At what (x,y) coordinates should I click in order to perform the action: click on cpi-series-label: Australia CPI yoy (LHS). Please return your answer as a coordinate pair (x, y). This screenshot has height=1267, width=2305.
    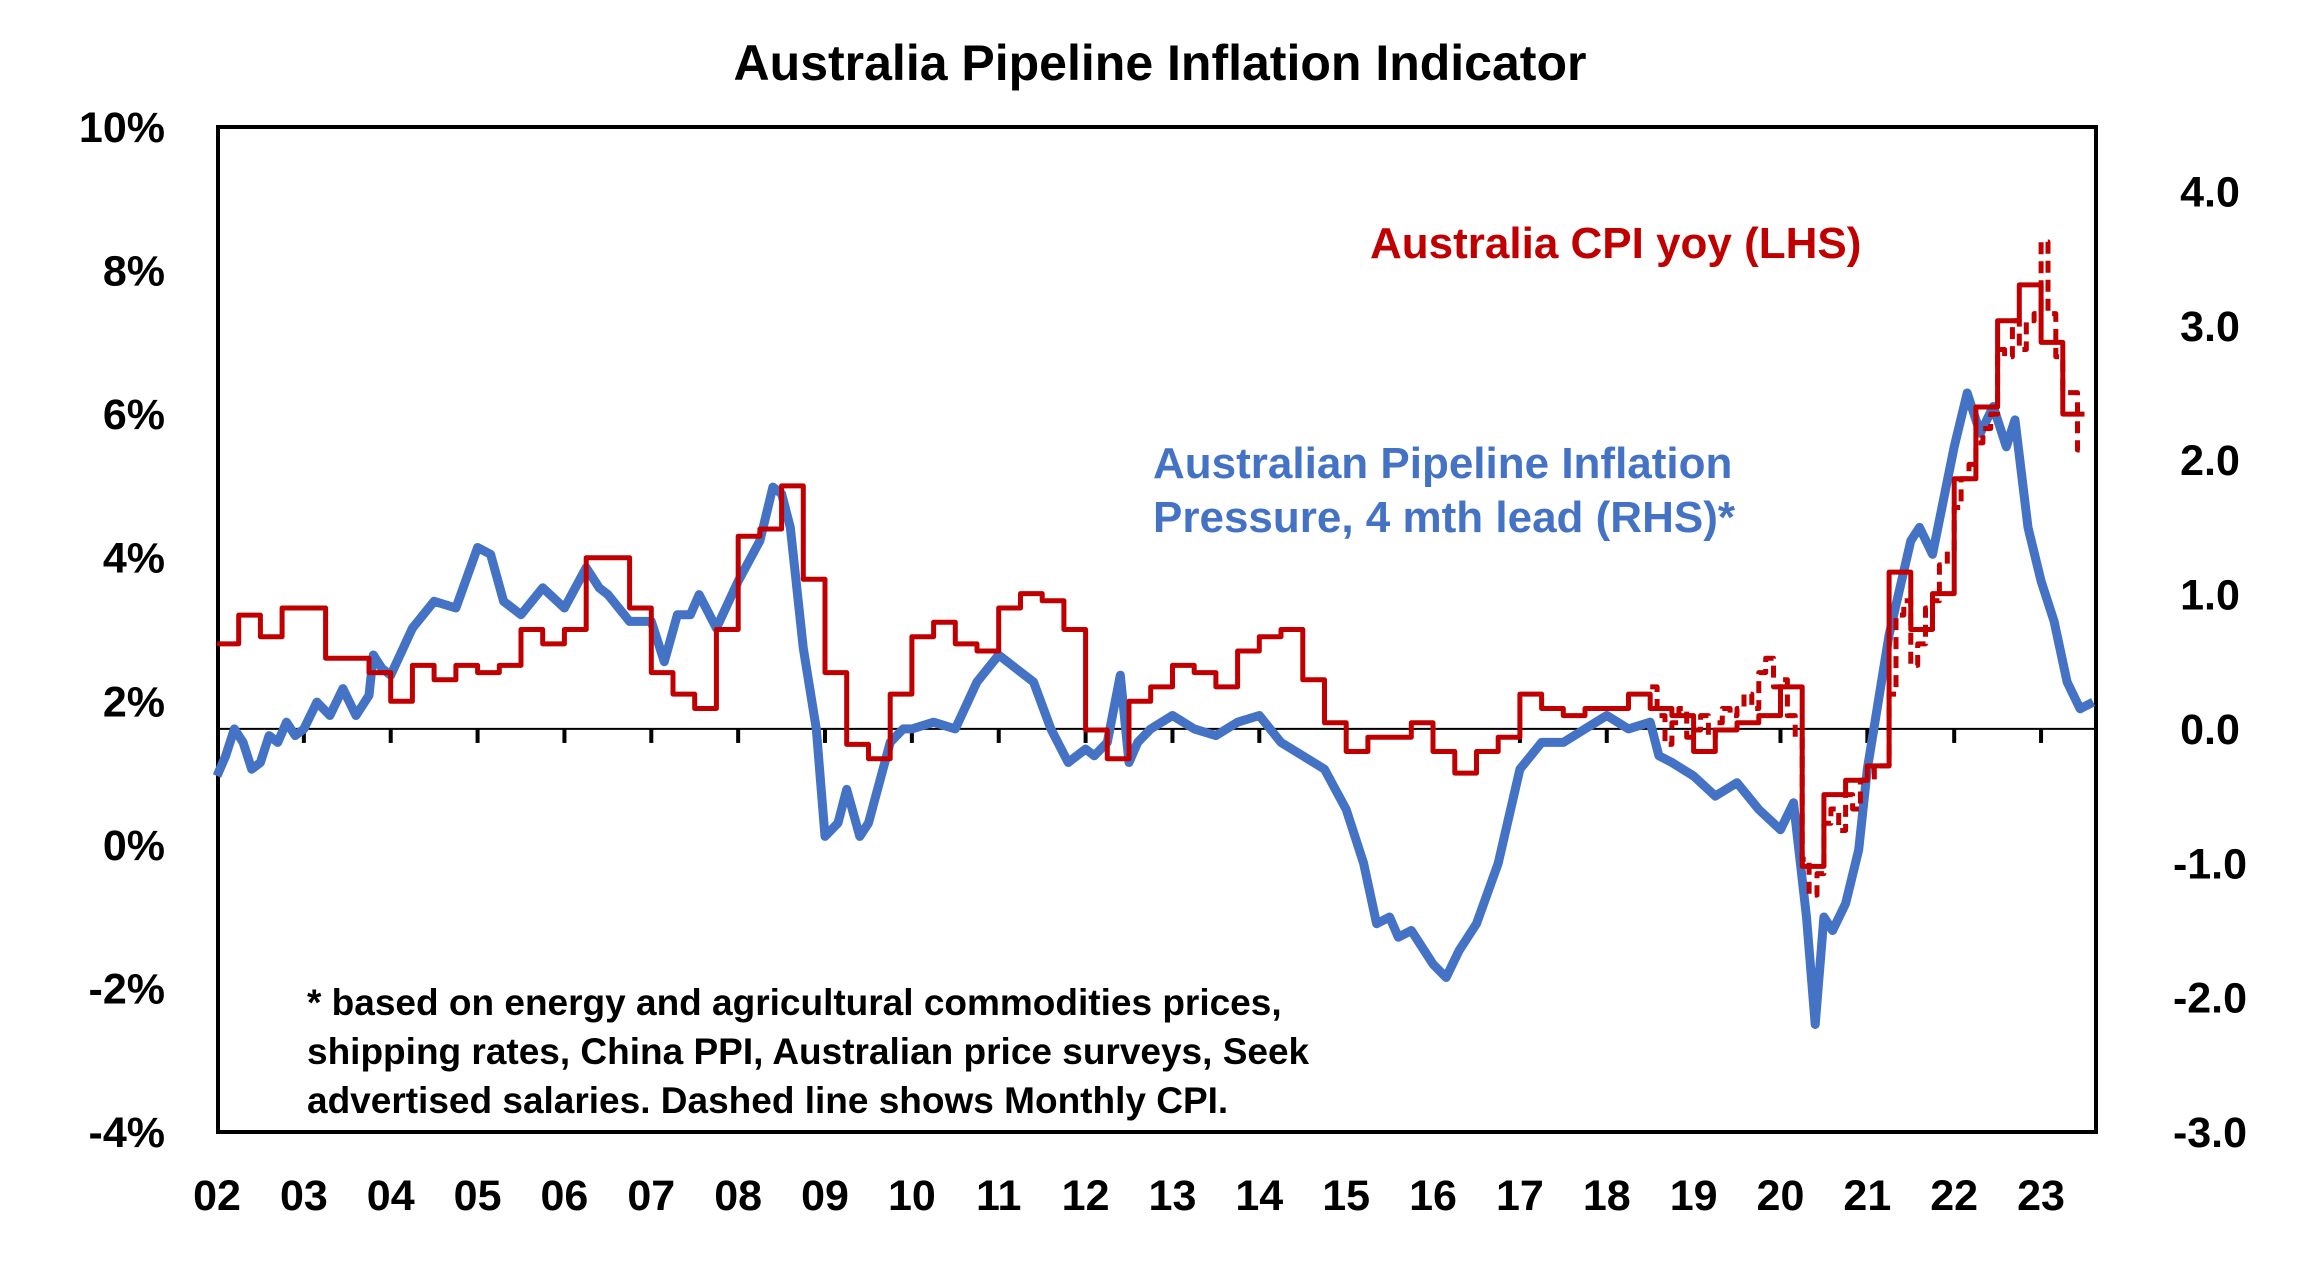
    Looking at the image, I should click on (1615, 243).